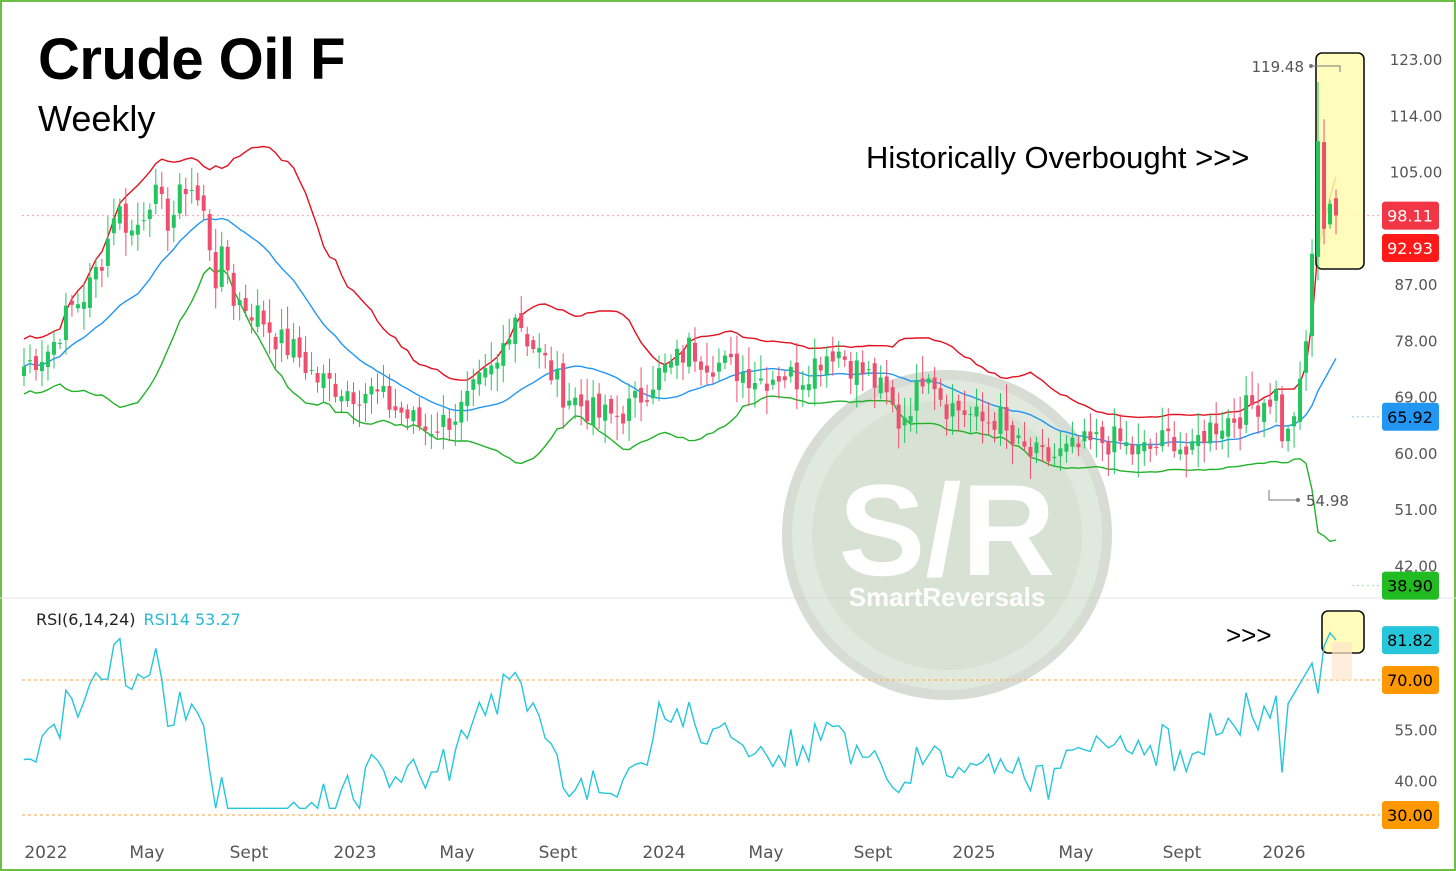 This screenshot has height=871, width=1456. Describe the element at coordinates (1416, 510) in the screenshot. I see `price-tick-label: 51.00` at that location.